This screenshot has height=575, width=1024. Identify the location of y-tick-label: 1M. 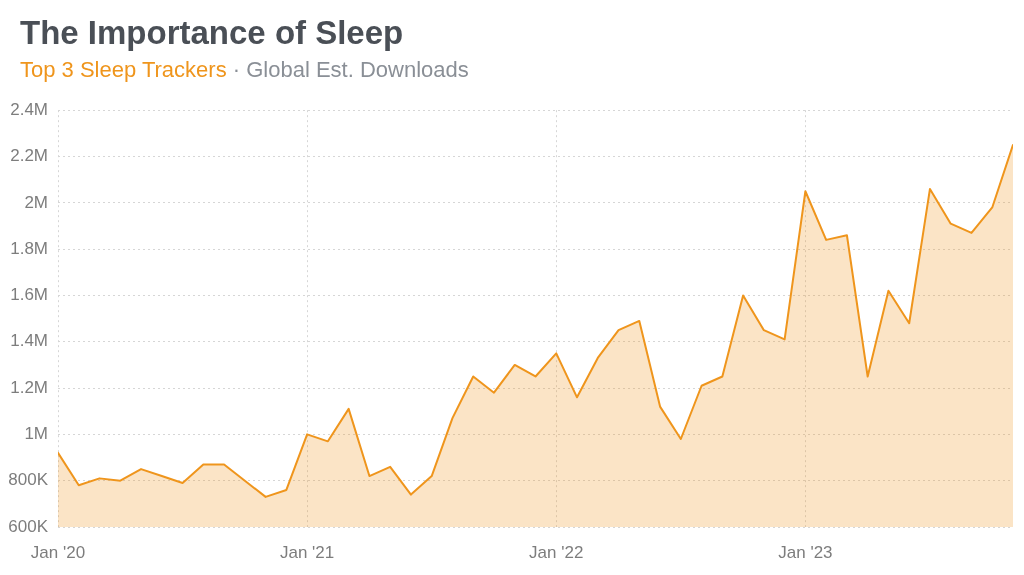
(36, 434).